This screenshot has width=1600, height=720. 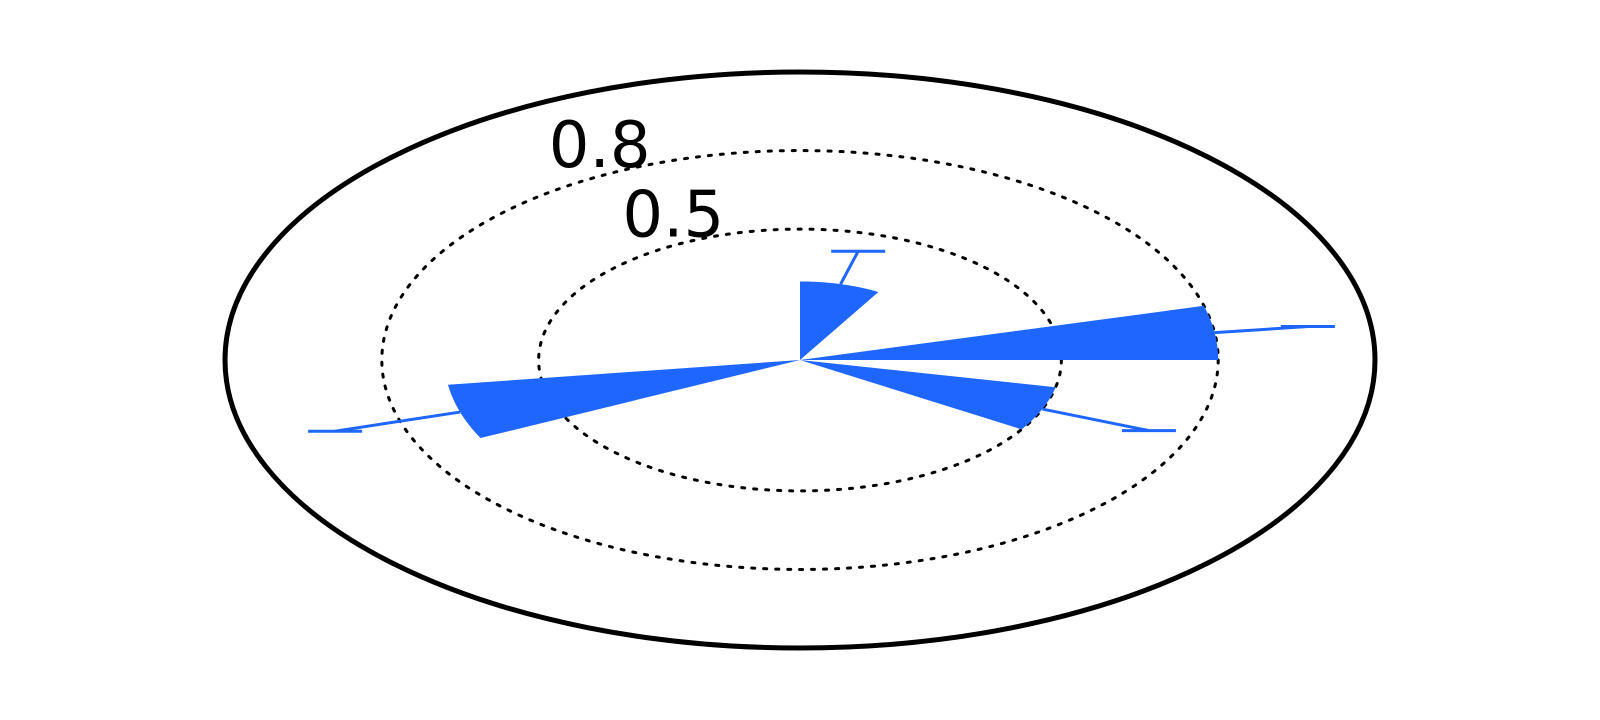 What do you see at coordinates (600, 146) in the screenshot?
I see `radial-tick-label-1: 0.8` at bounding box center [600, 146].